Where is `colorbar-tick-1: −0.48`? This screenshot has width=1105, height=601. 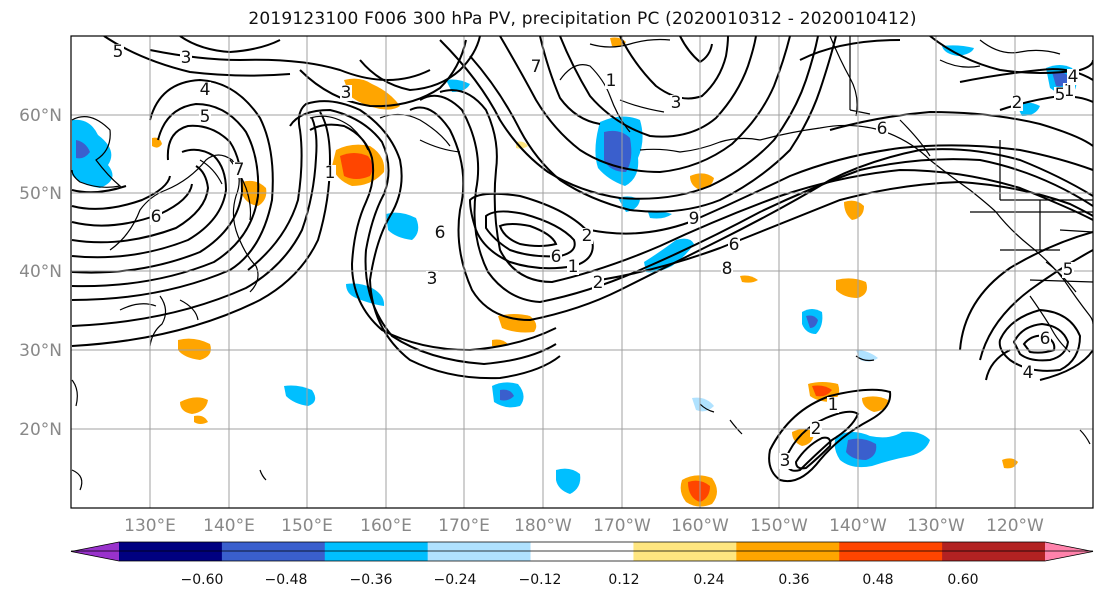 colorbar-tick-1: −0.48 is located at coordinates (286, 580).